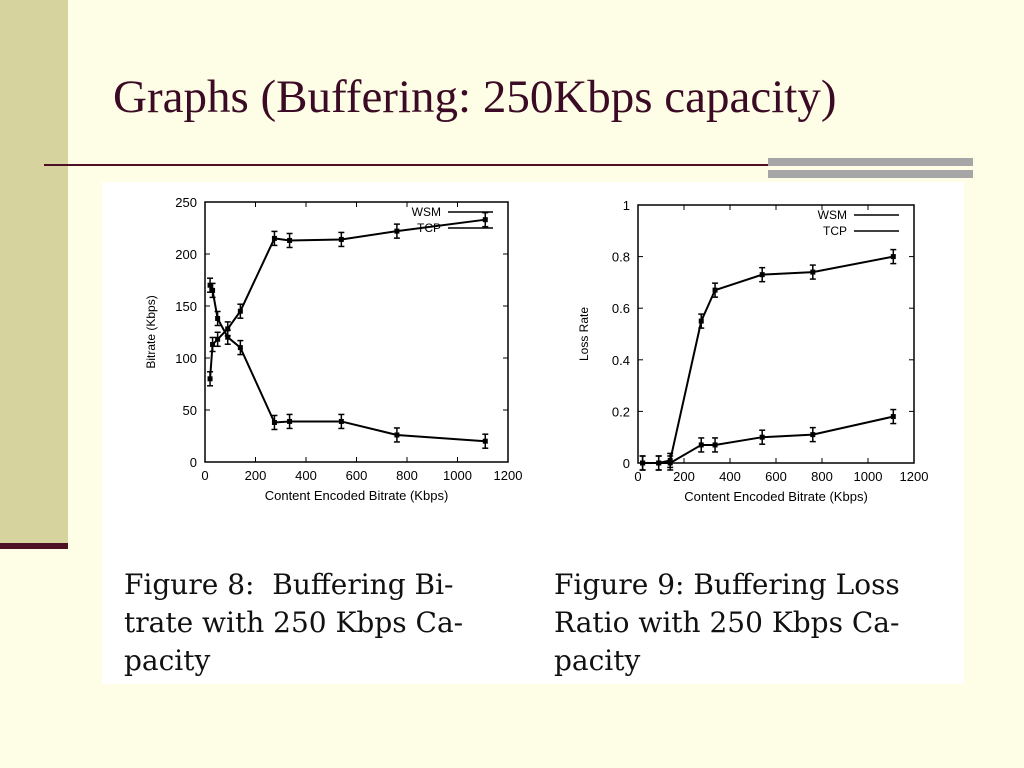 This screenshot has width=1024, height=768. I want to click on y-tick-label: 50, so click(190, 410).